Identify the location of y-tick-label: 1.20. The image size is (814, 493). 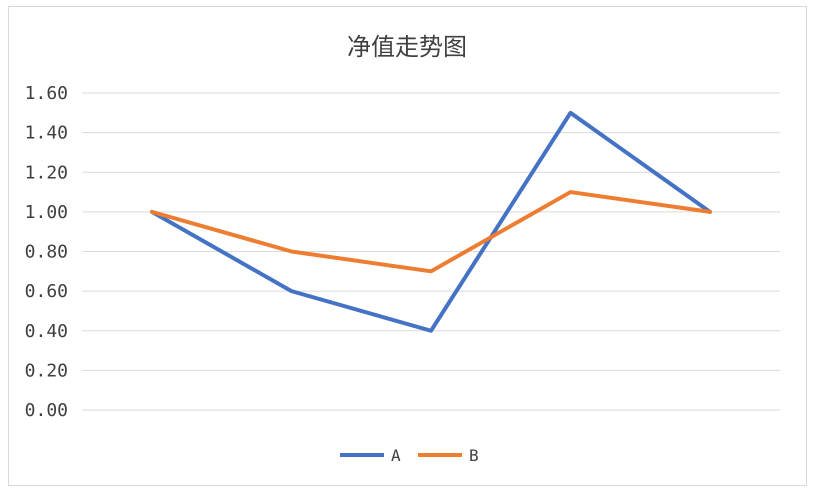
(46, 172).